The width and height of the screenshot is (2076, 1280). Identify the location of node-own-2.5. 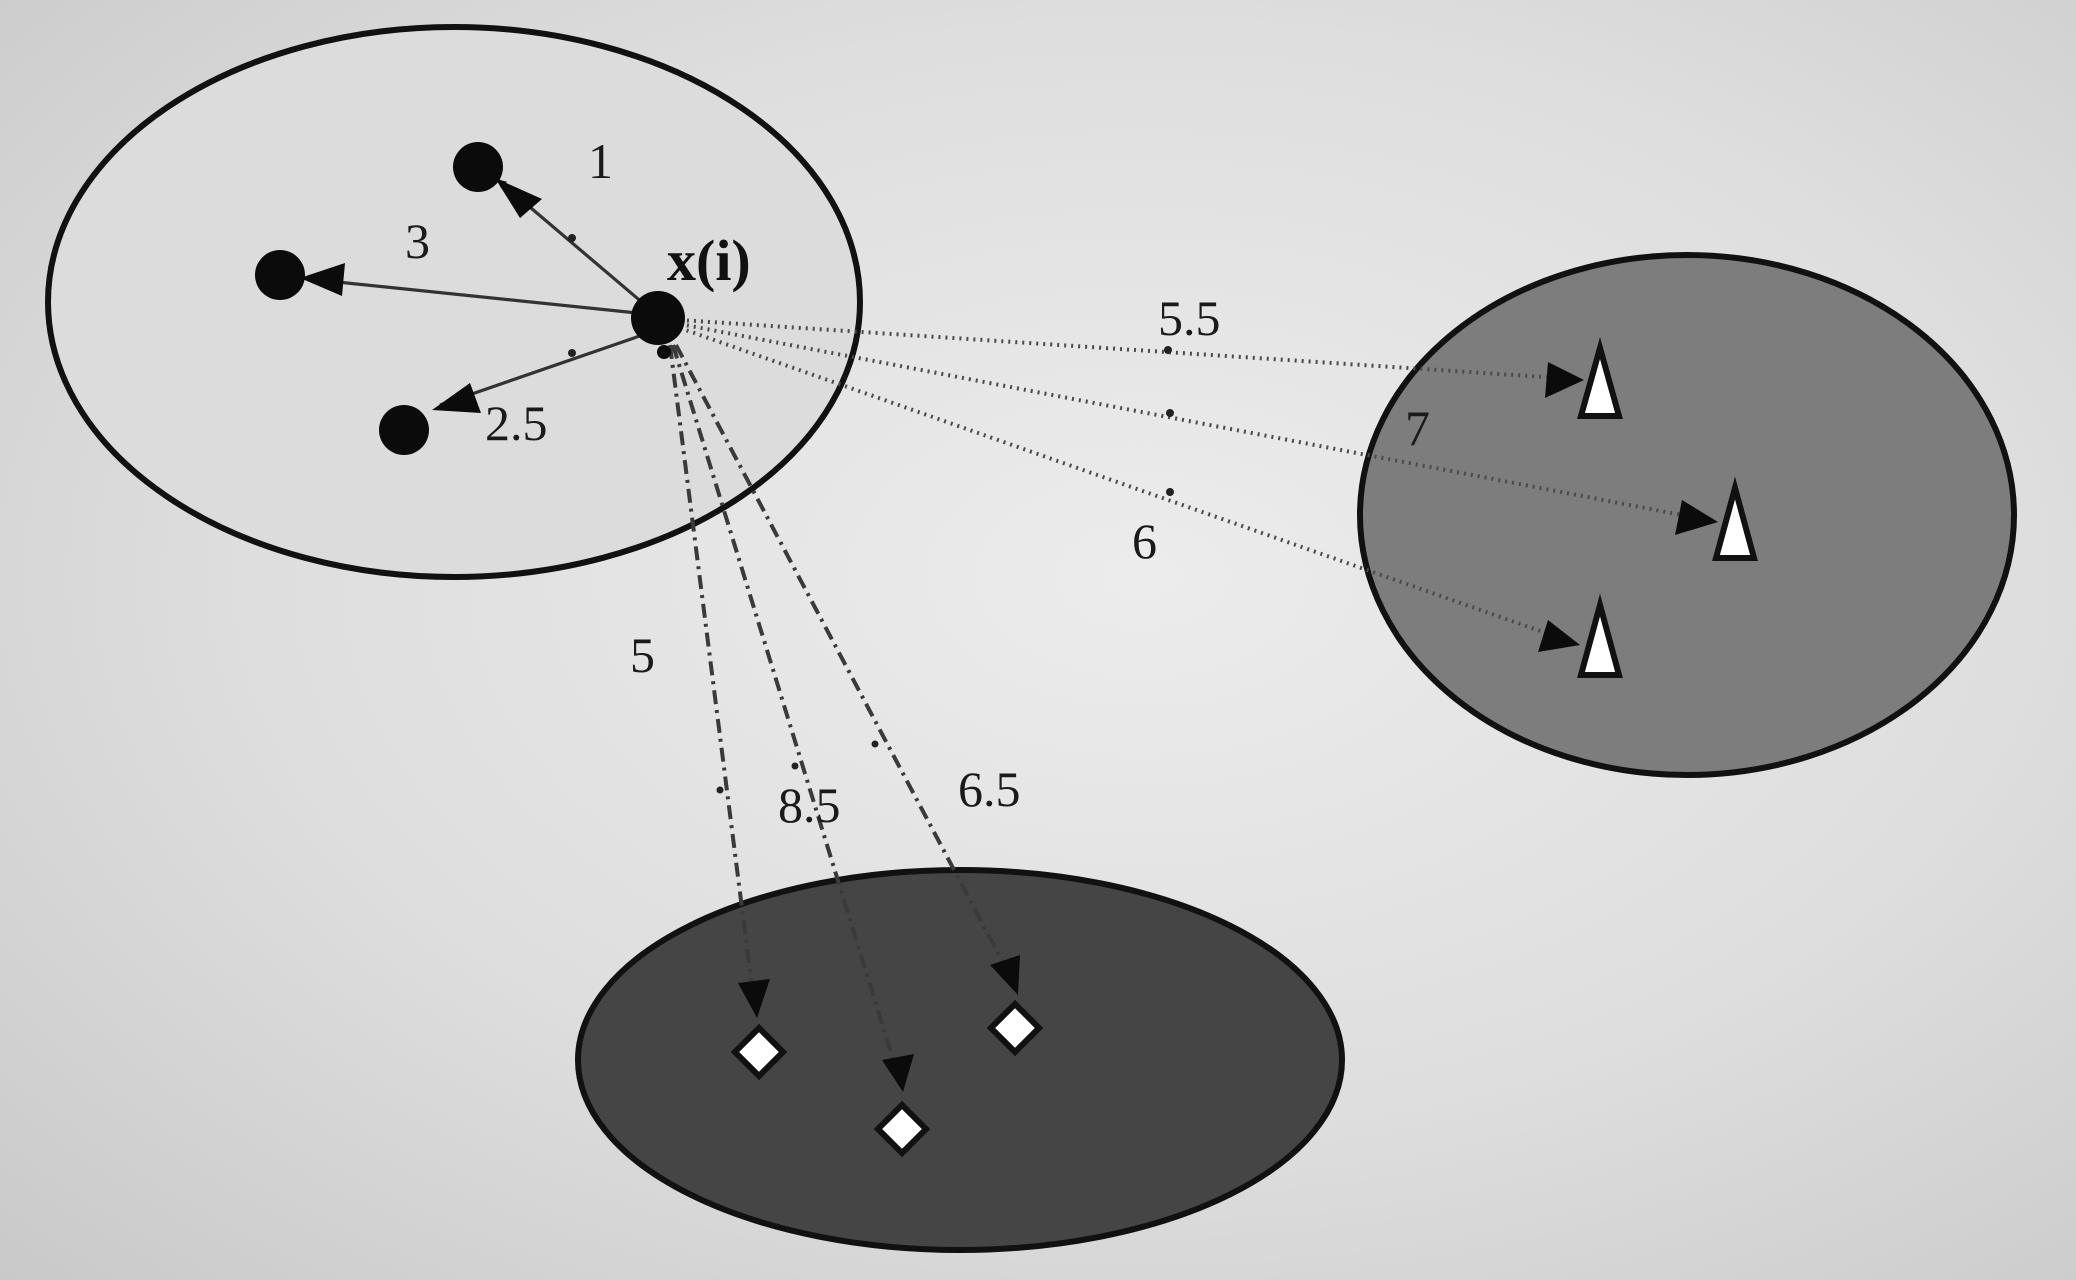
(404, 430).